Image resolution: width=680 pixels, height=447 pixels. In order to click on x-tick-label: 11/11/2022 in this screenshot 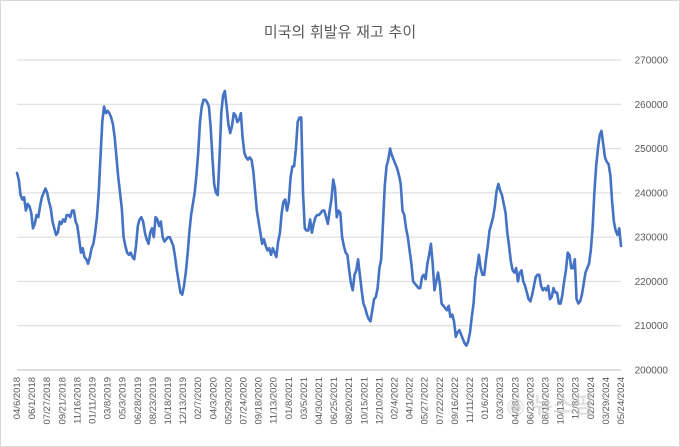, I will do `click(470, 400)`.